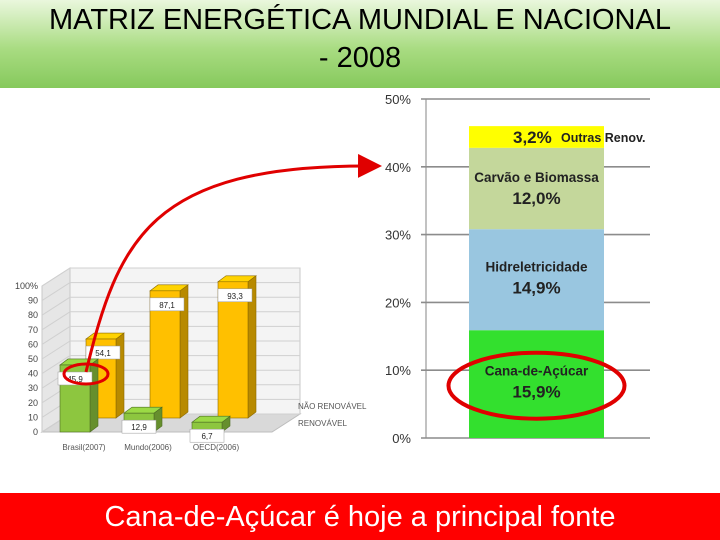 This screenshot has width=720, height=540. I want to click on data-label-nao-renovavel: 54,1, so click(103, 353).